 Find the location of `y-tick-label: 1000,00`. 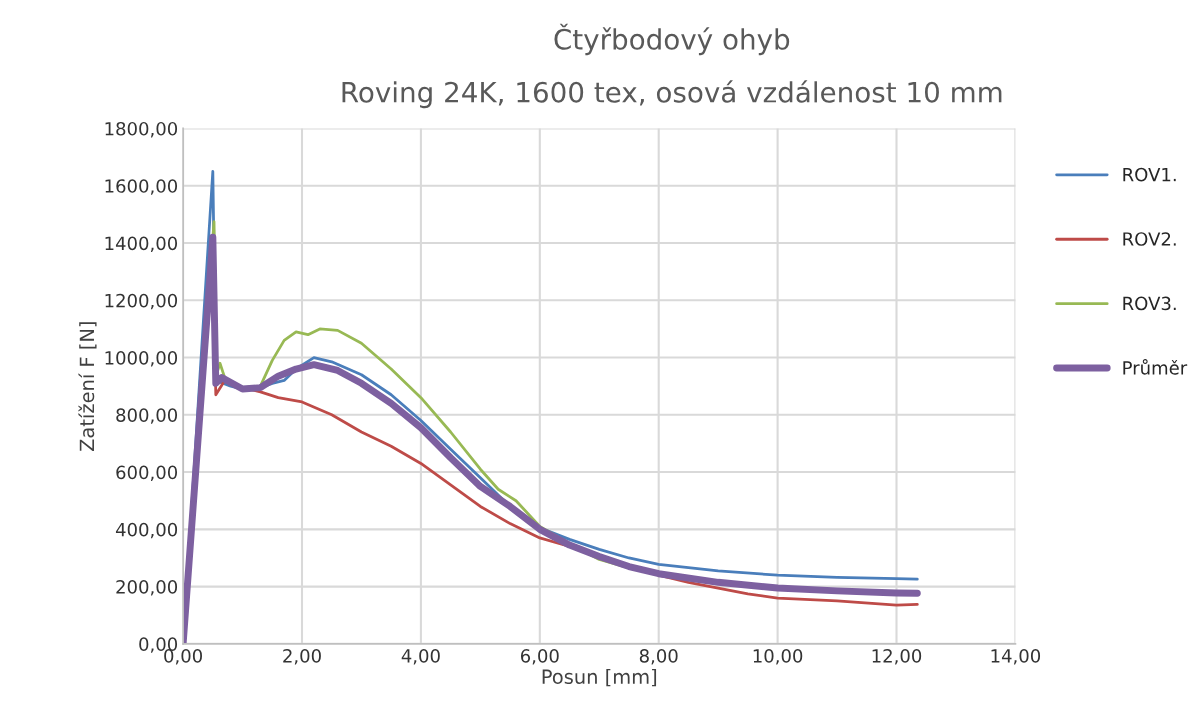

y-tick-label: 1000,00 is located at coordinates (141, 359).